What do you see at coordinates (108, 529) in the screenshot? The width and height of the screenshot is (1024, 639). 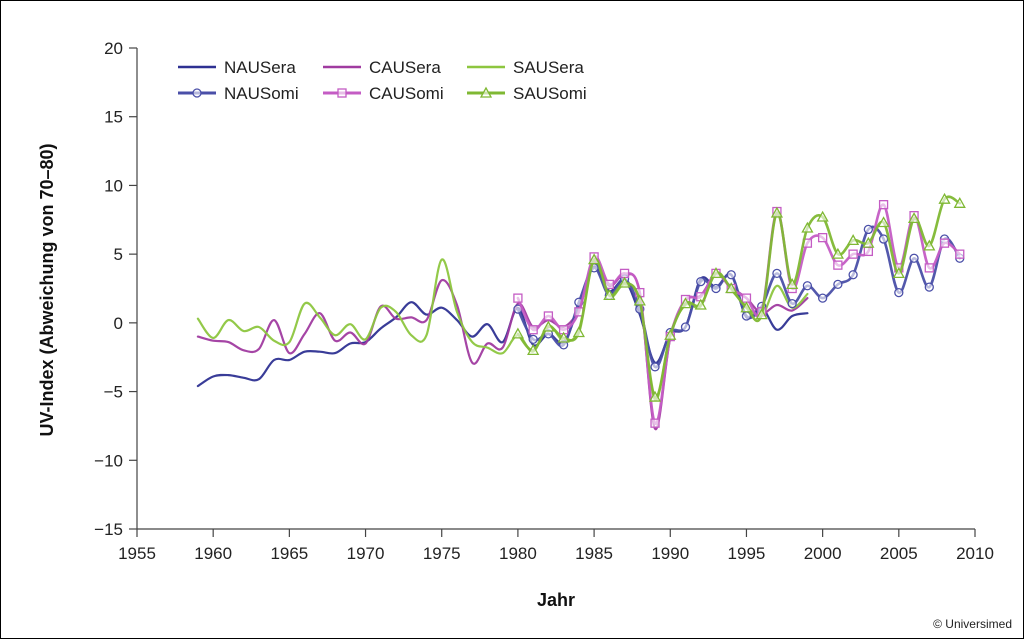 I see `y-tick-label: −15` at bounding box center [108, 529].